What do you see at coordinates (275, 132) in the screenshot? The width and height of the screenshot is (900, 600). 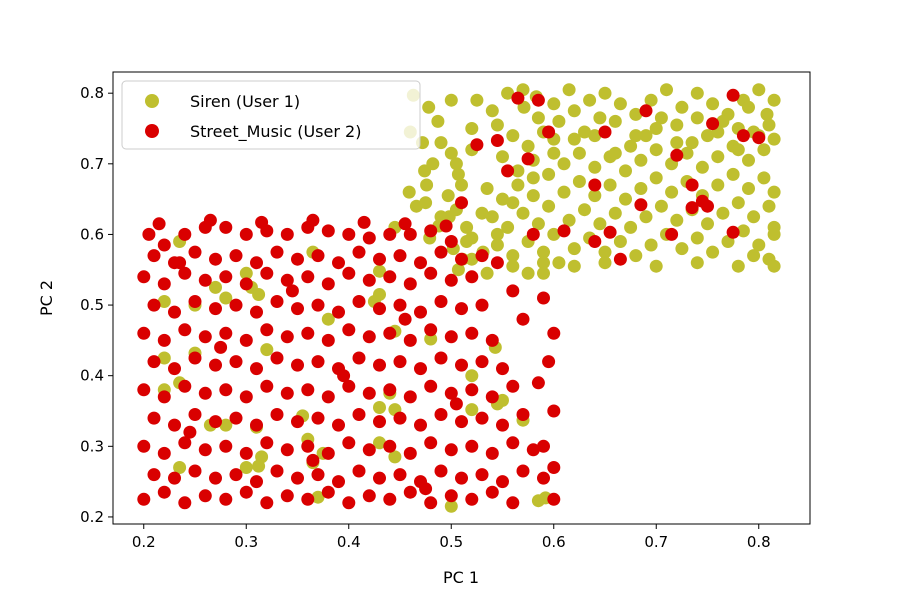 I see `legend-label-street-music: Street_Music (User 2)` at bounding box center [275, 132].